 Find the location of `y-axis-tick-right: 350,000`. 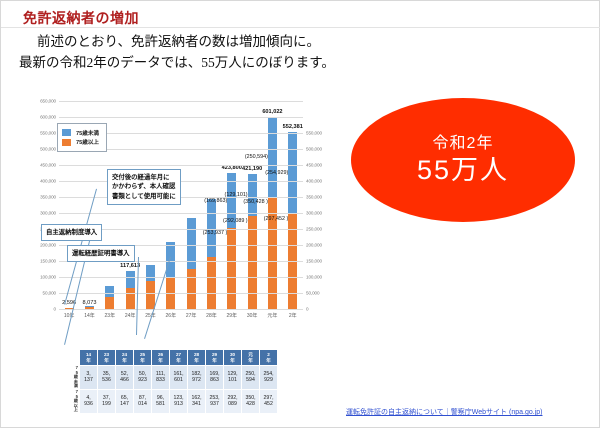

y-axis-tick-right: 350,000 is located at coordinates (314, 197).